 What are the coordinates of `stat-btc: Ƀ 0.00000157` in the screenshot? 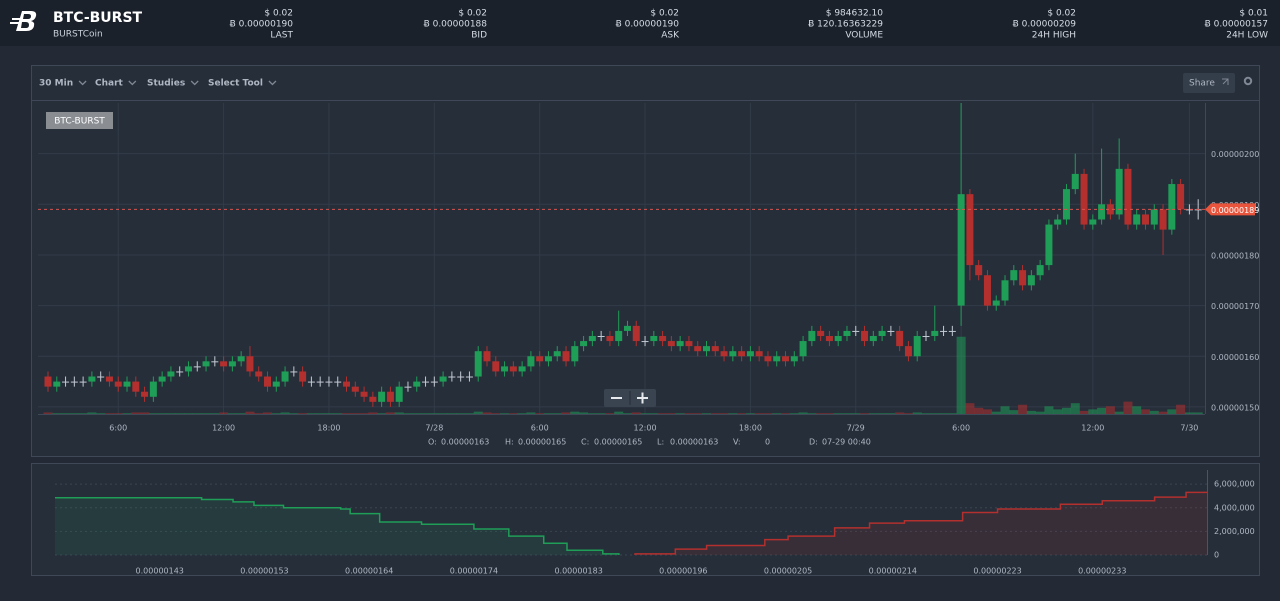 It's located at (1236, 25).